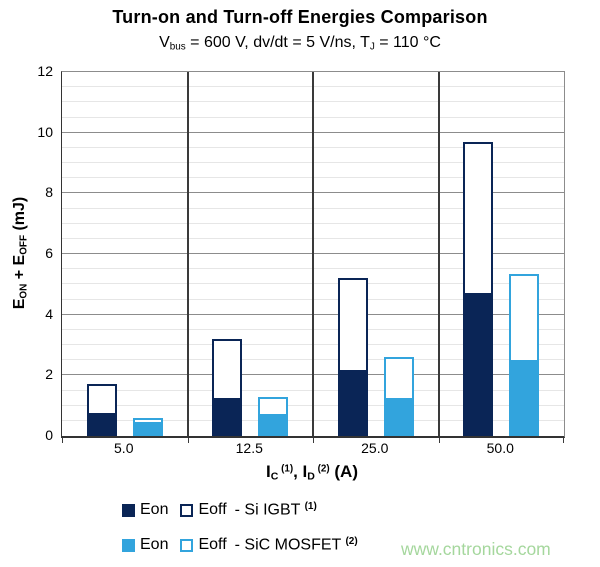  Describe the element at coordinates (375, 448) in the screenshot. I see `x-tick-label: 25.0` at that location.